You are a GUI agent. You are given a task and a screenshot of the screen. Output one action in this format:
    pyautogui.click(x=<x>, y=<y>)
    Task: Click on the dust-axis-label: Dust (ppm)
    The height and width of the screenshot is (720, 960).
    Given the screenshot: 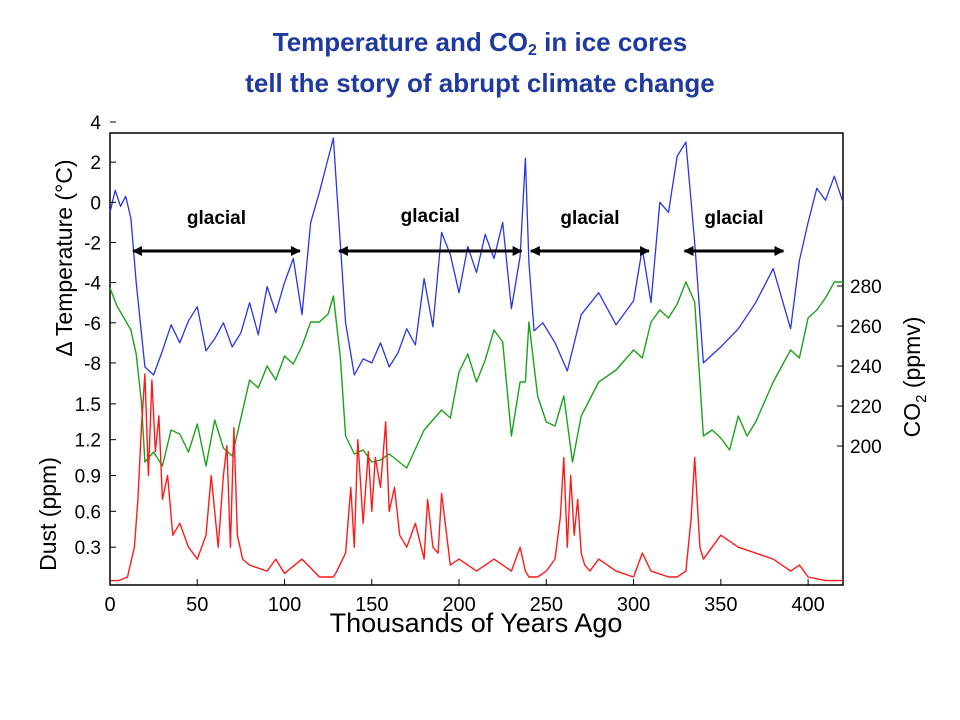 What is the action you would take?
    pyautogui.click(x=48, y=514)
    